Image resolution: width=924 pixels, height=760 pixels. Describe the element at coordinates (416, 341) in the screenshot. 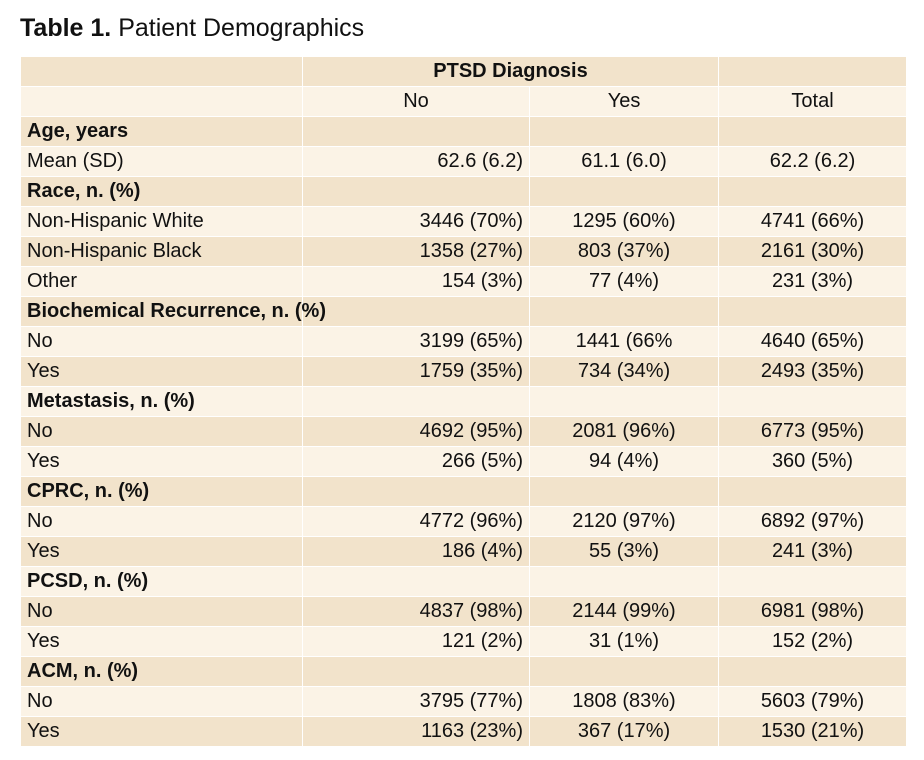

I see `cell-no: 3199 (65%)` at that location.